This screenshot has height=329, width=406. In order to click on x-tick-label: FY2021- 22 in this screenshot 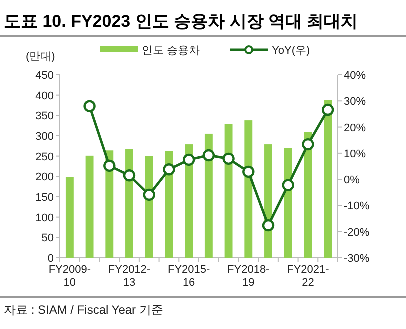, I will do `click(308, 276)`.